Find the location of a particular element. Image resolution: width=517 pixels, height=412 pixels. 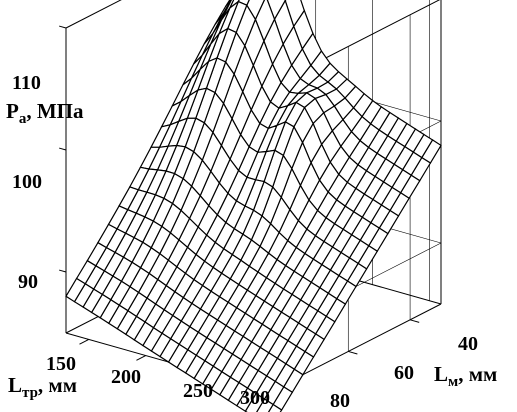

z-tick-110: 110 is located at coordinates (26, 83).